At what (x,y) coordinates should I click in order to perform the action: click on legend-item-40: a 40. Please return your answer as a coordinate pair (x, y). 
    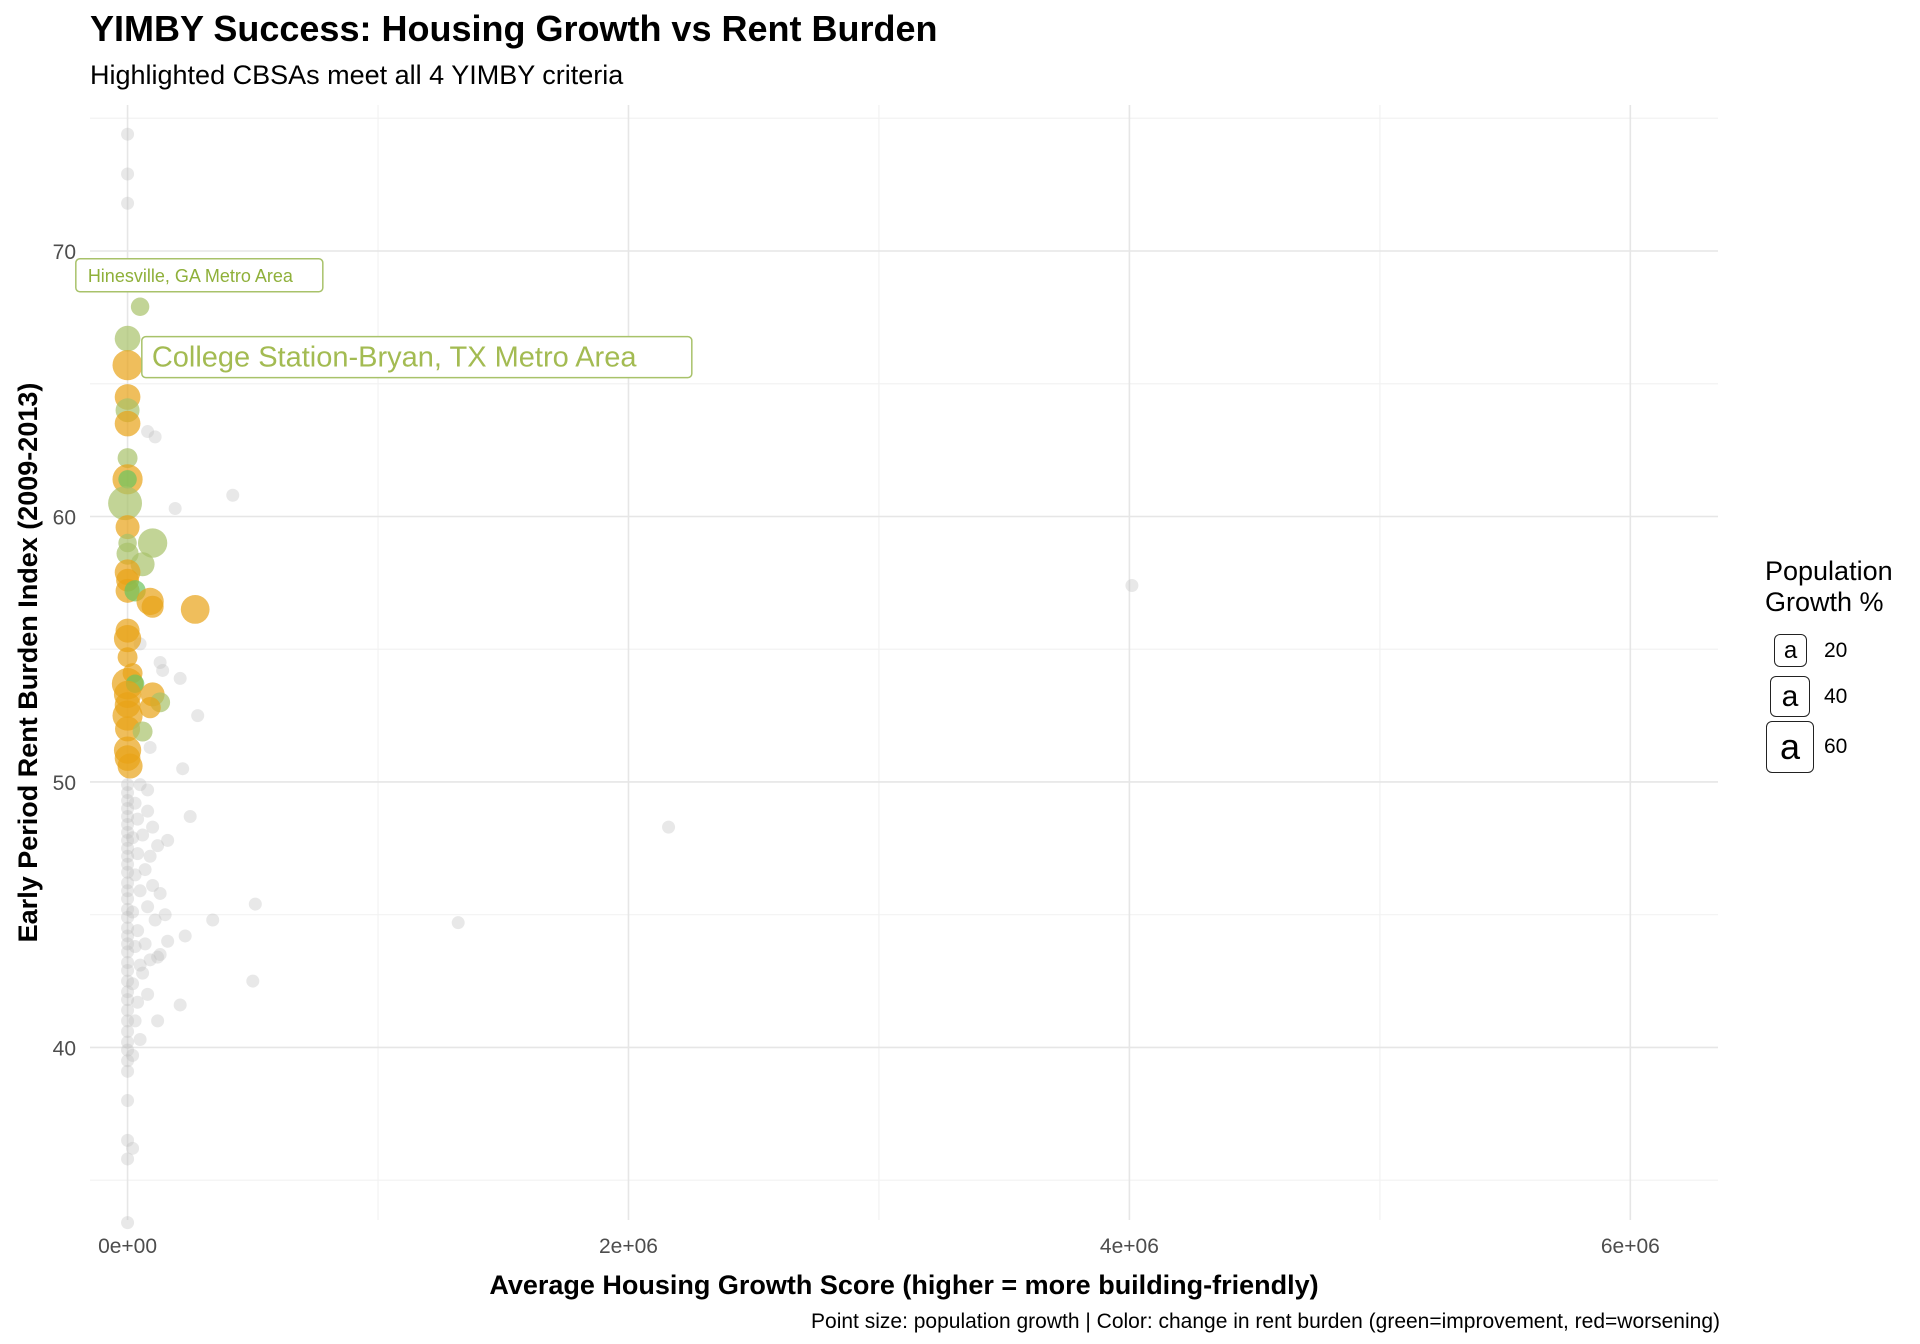
    Looking at the image, I should click on (1806, 696).